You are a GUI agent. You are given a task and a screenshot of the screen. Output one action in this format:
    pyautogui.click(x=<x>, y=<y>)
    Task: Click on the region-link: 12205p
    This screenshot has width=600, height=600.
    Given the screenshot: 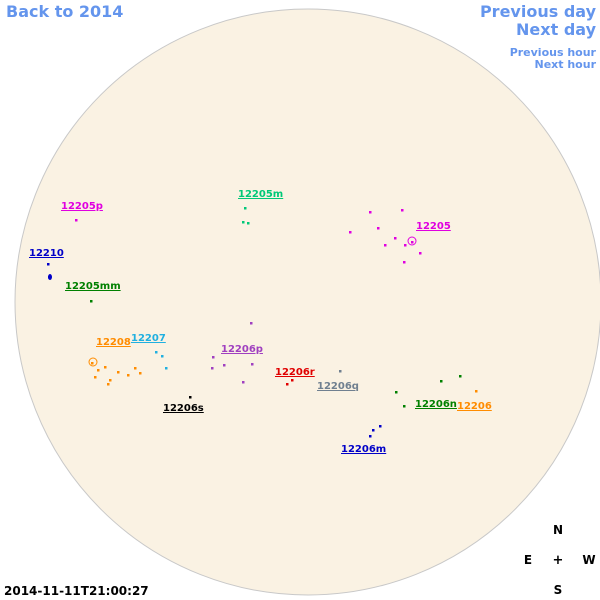 What is the action you would take?
    pyautogui.click(x=82, y=206)
    